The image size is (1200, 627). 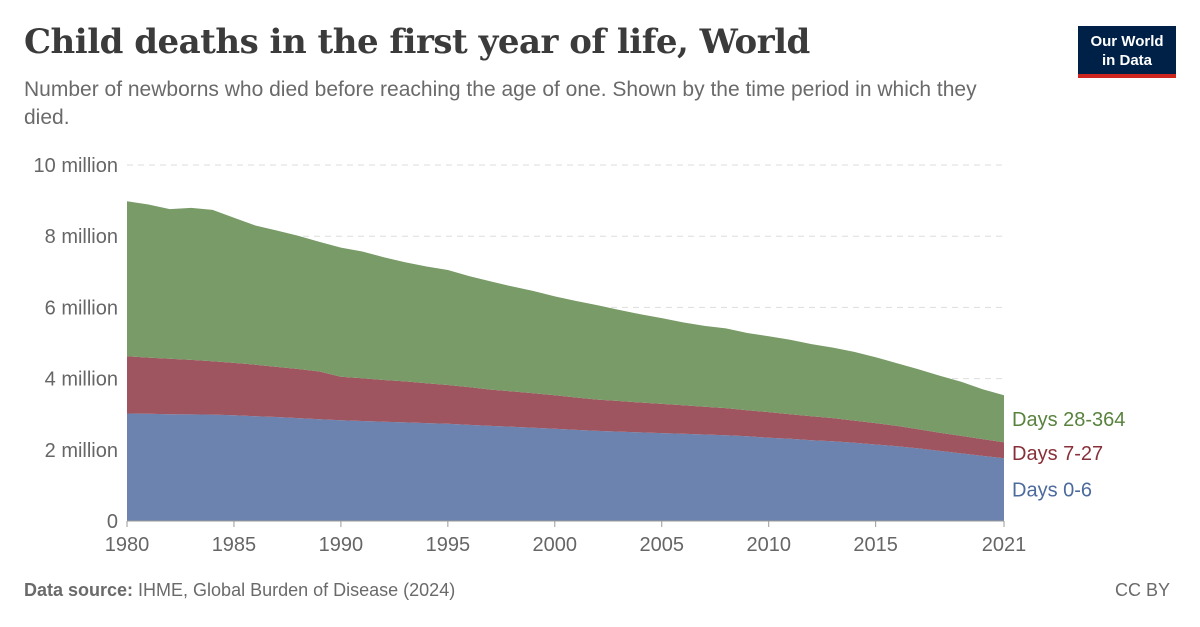 I want to click on x-tick-label: 2010, so click(x=768, y=545).